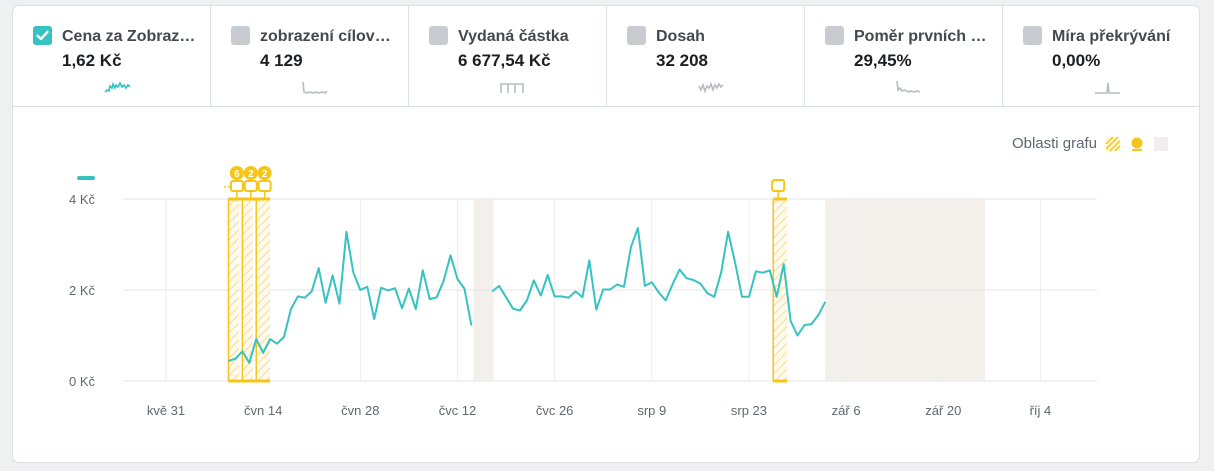 This screenshot has width=1214, height=471. What do you see at coordinates (680, 36) in the screenshot?
I see `metric-label: Dosah` at bounding box center [680, 36].